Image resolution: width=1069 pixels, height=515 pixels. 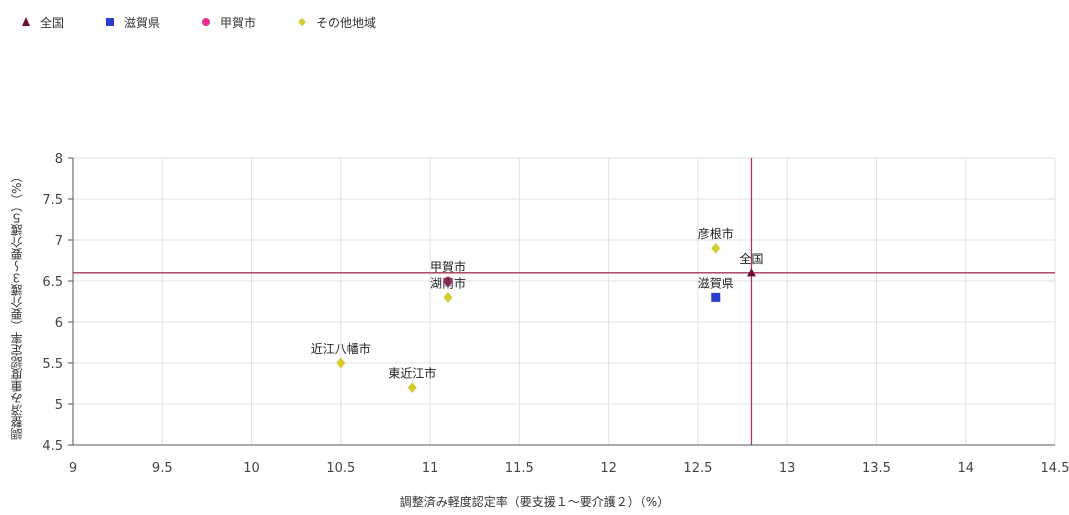 What do you see at coordinates (59, 323) in the screenshot?
I see `y-tick-label: 6` at bounding box center [59, 323].